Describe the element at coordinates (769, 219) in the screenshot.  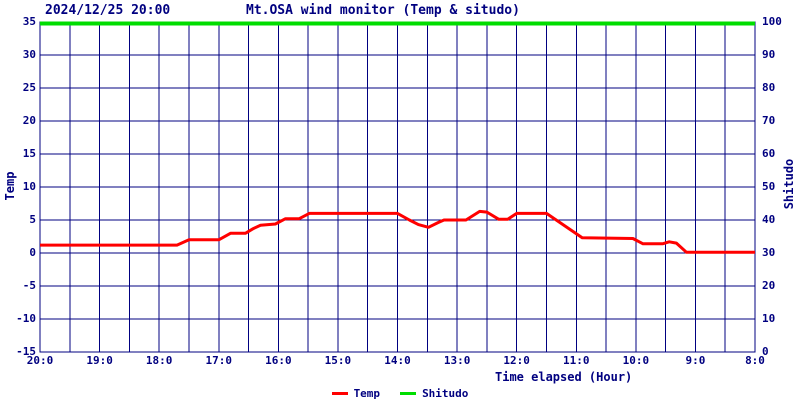
I see `right-tick-label: 40` at that location.